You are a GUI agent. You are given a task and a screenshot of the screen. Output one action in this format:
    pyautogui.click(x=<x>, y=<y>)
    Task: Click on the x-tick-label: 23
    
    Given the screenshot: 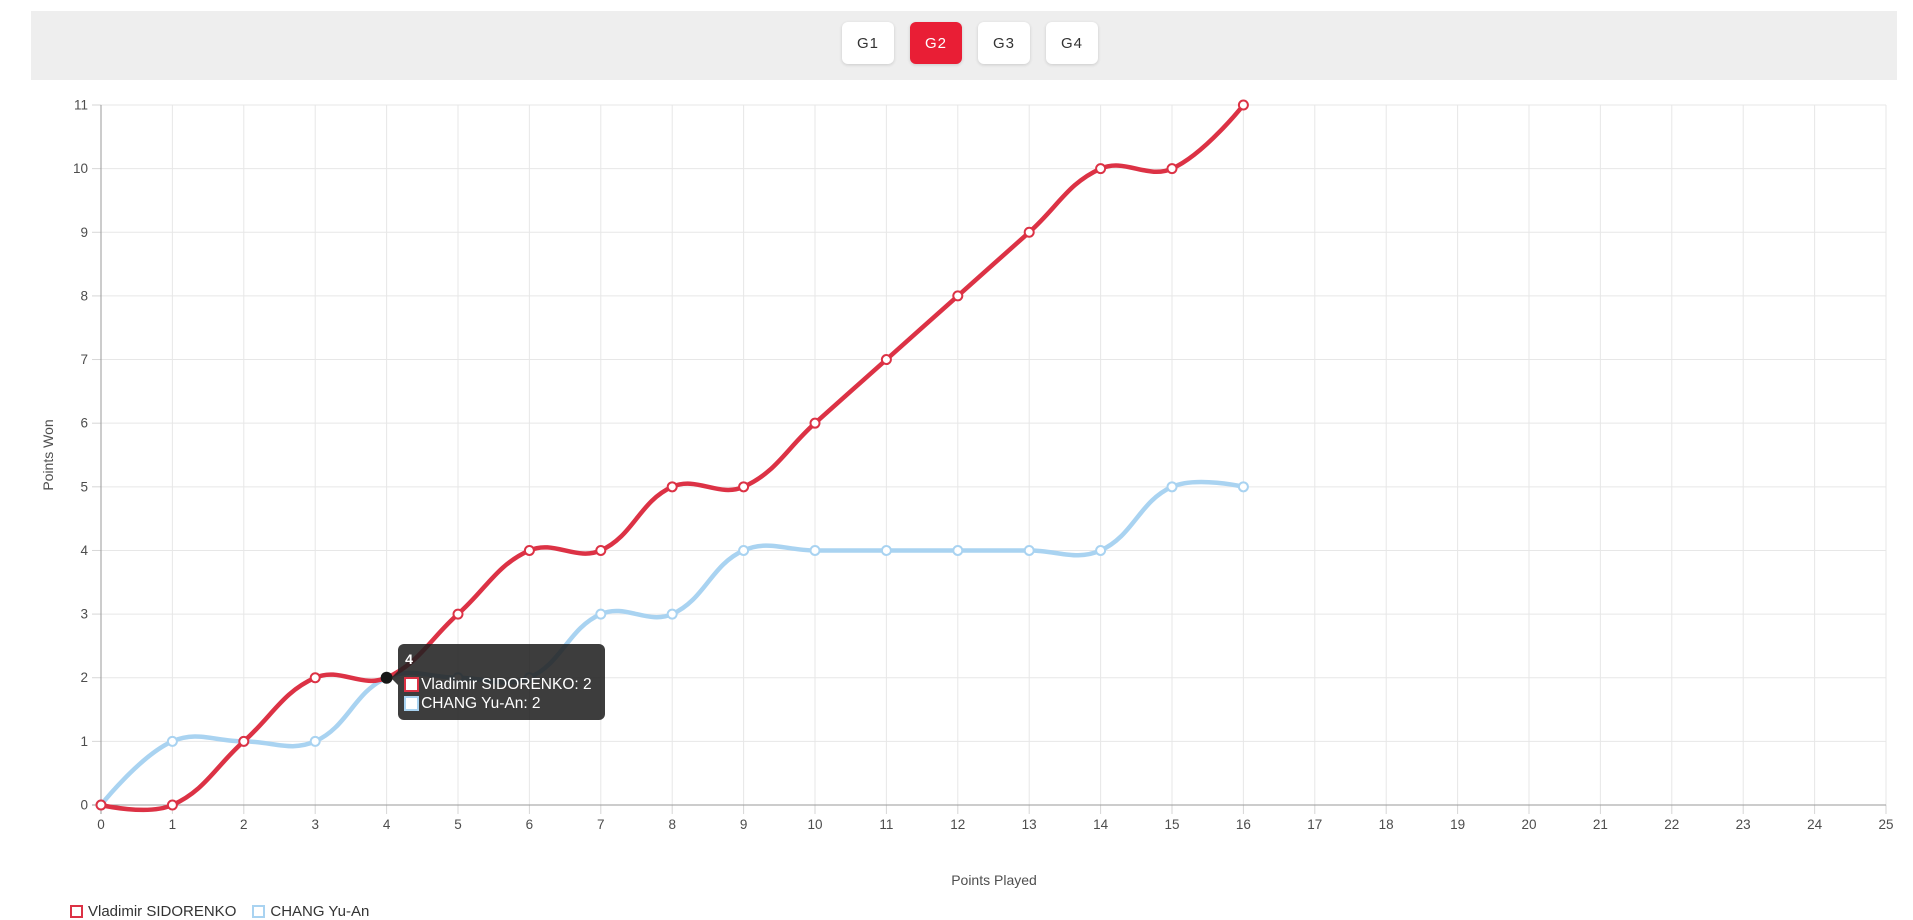 What is the action you would take?
    pyautogui.click(x=1743, y=824)
    